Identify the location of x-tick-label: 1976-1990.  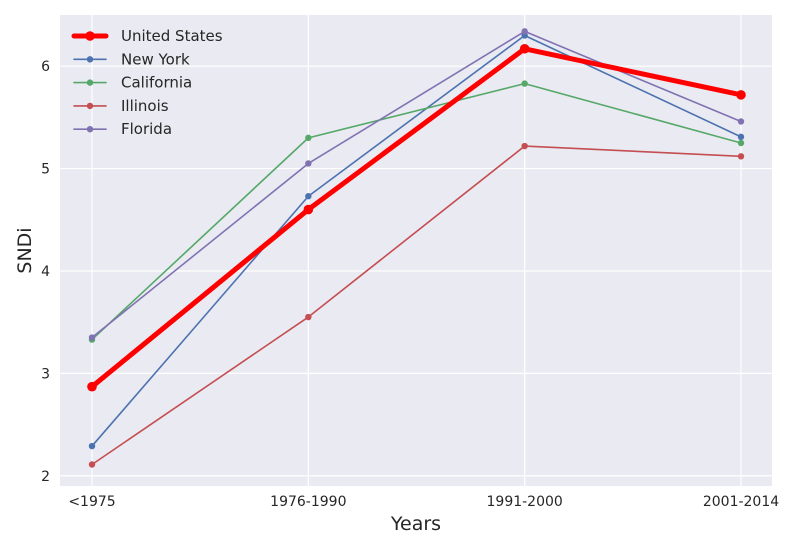
(308, 502).